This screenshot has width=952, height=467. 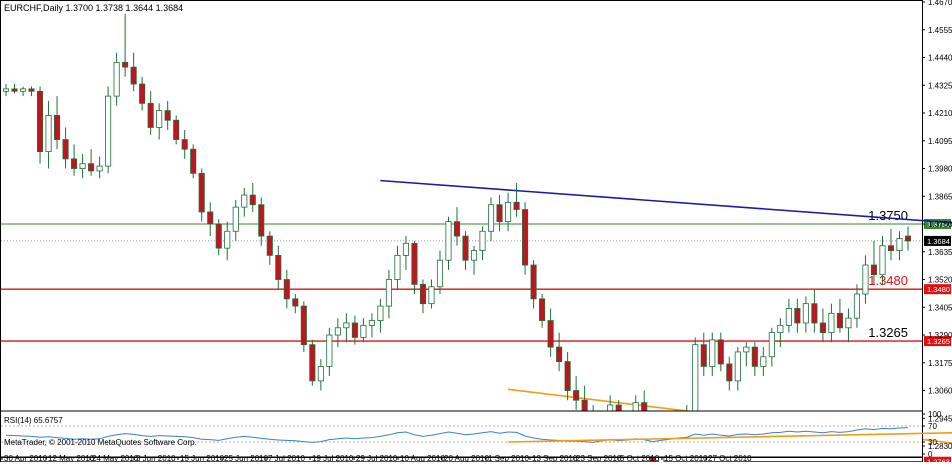 What do you see at coordinates (888, 332) in the screenshot?
I see `level-label: 1.3265` at bounding box center [888, 332].